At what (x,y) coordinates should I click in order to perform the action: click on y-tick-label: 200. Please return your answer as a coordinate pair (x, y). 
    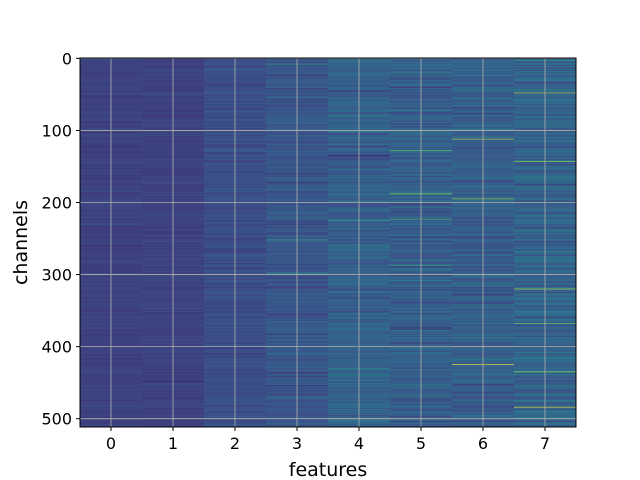
    Looking at the image, I should click on (56, 203).